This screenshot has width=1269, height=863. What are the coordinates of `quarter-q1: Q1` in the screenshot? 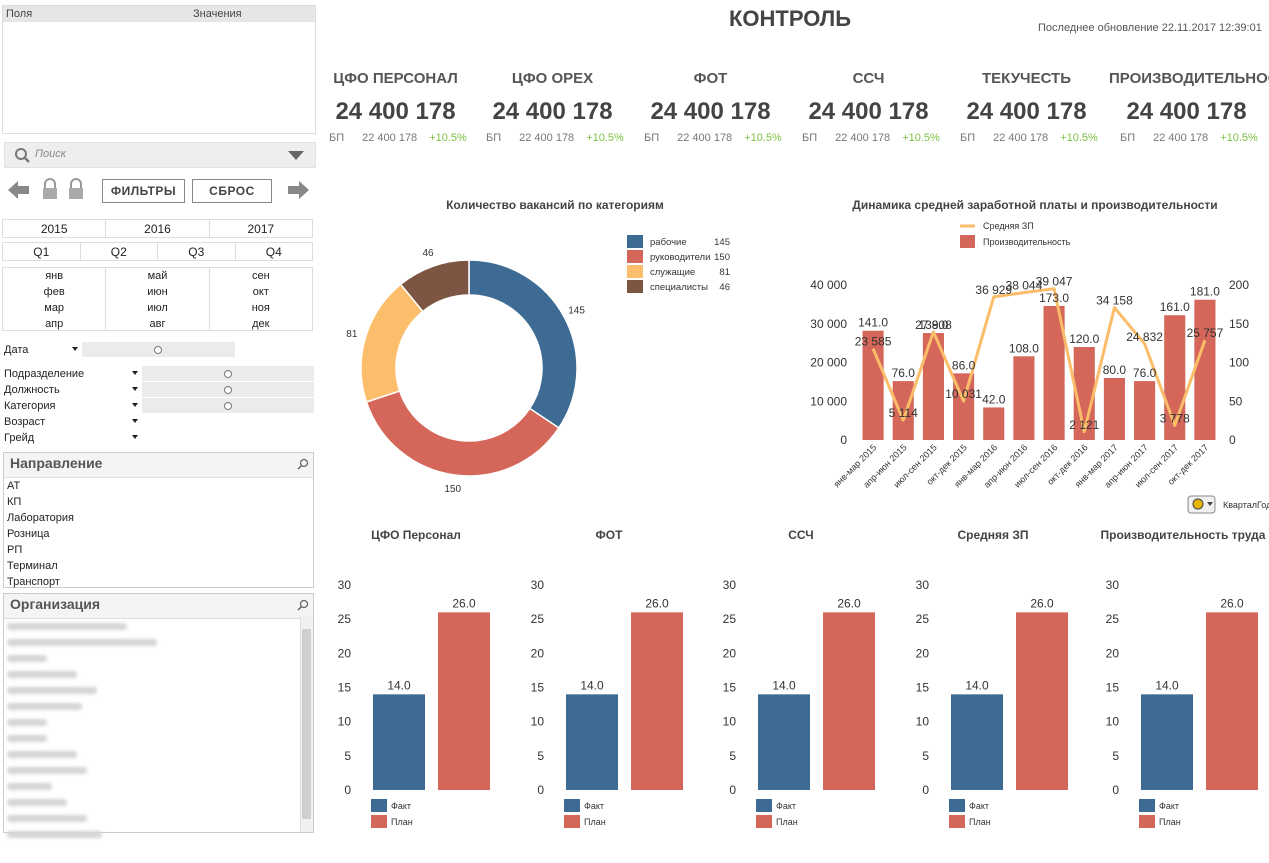 It's located at (42, 251).